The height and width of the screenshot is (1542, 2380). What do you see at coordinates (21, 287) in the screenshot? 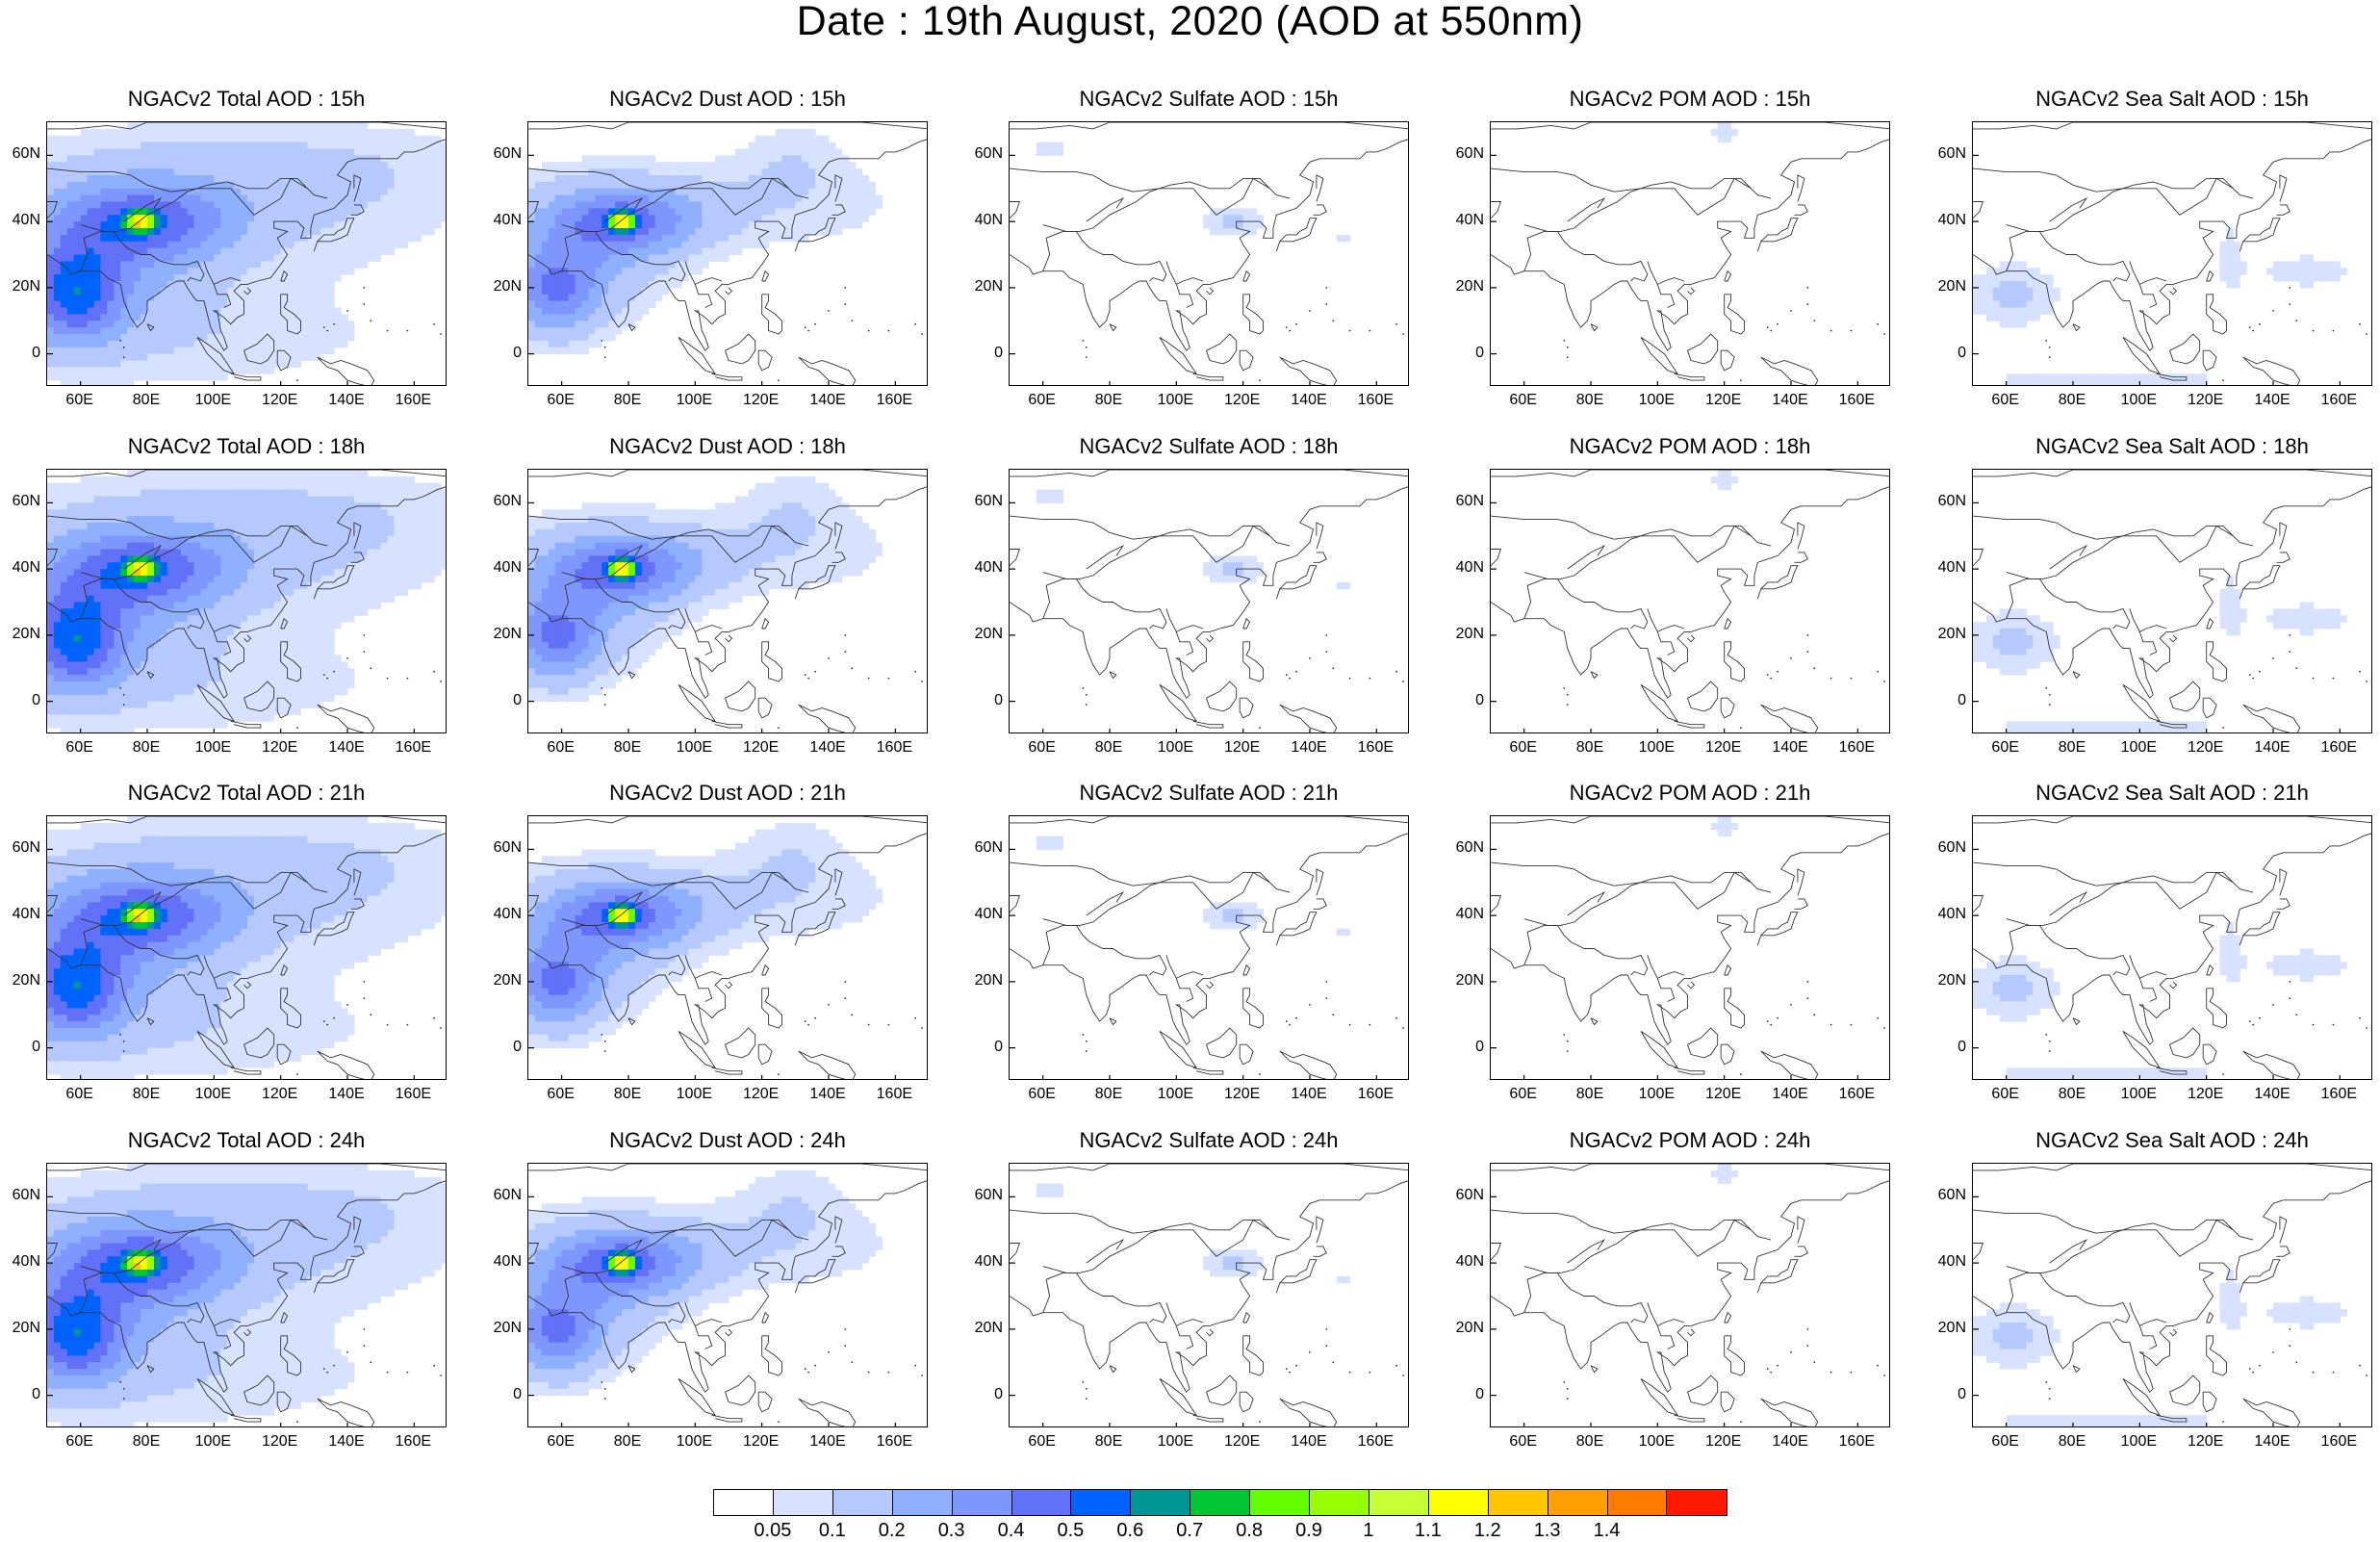
I see `y-tick-label: 20N` at bounding box center [21, 287].